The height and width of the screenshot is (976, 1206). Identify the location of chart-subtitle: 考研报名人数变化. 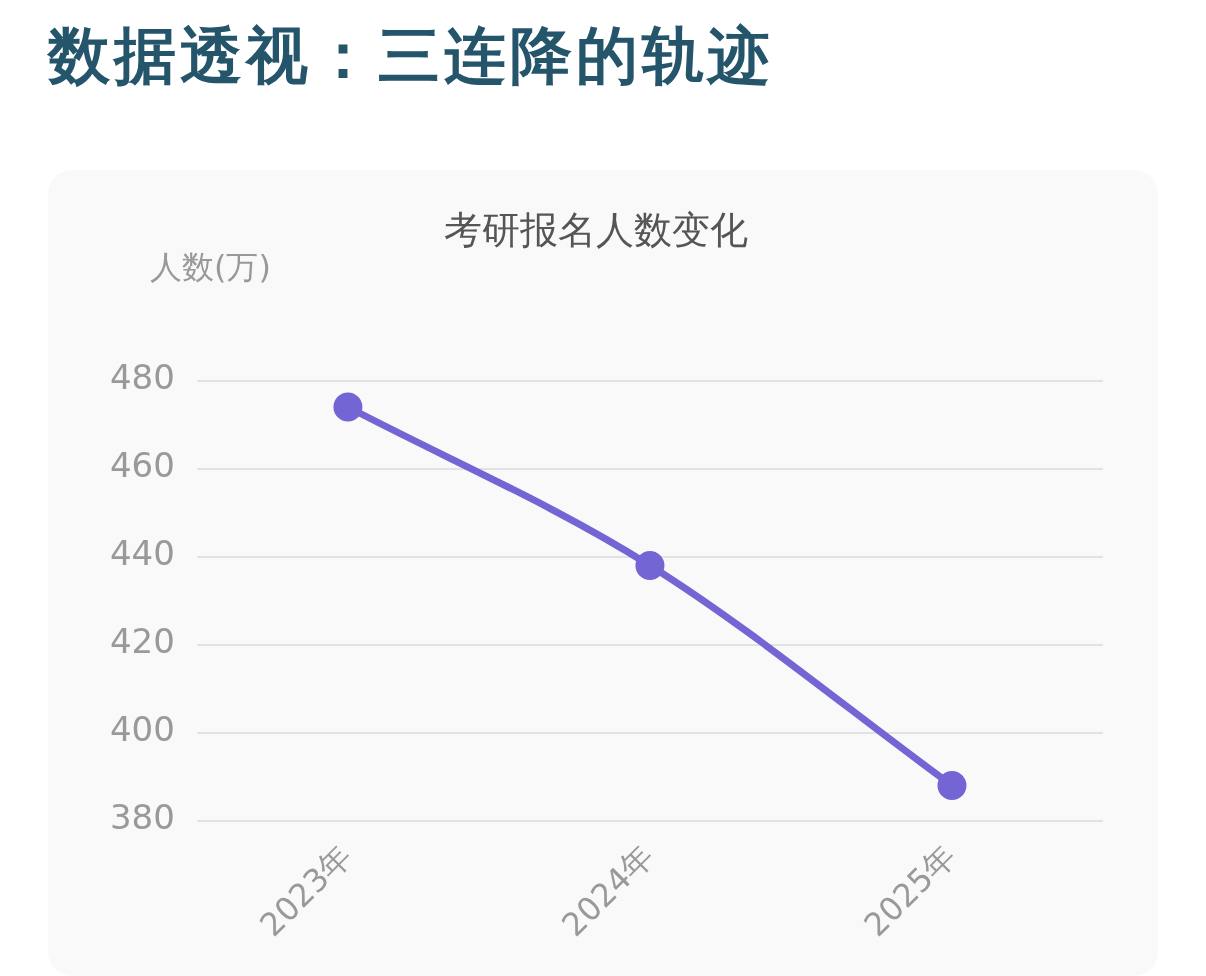
(595, 229).